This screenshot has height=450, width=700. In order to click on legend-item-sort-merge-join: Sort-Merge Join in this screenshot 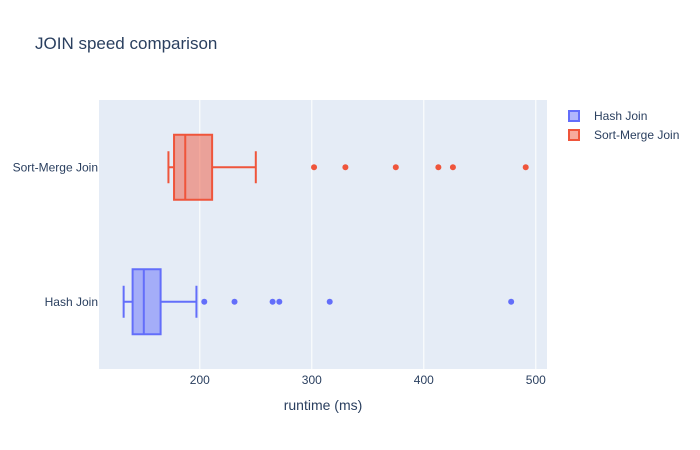, I will do `click(623, 134)`.